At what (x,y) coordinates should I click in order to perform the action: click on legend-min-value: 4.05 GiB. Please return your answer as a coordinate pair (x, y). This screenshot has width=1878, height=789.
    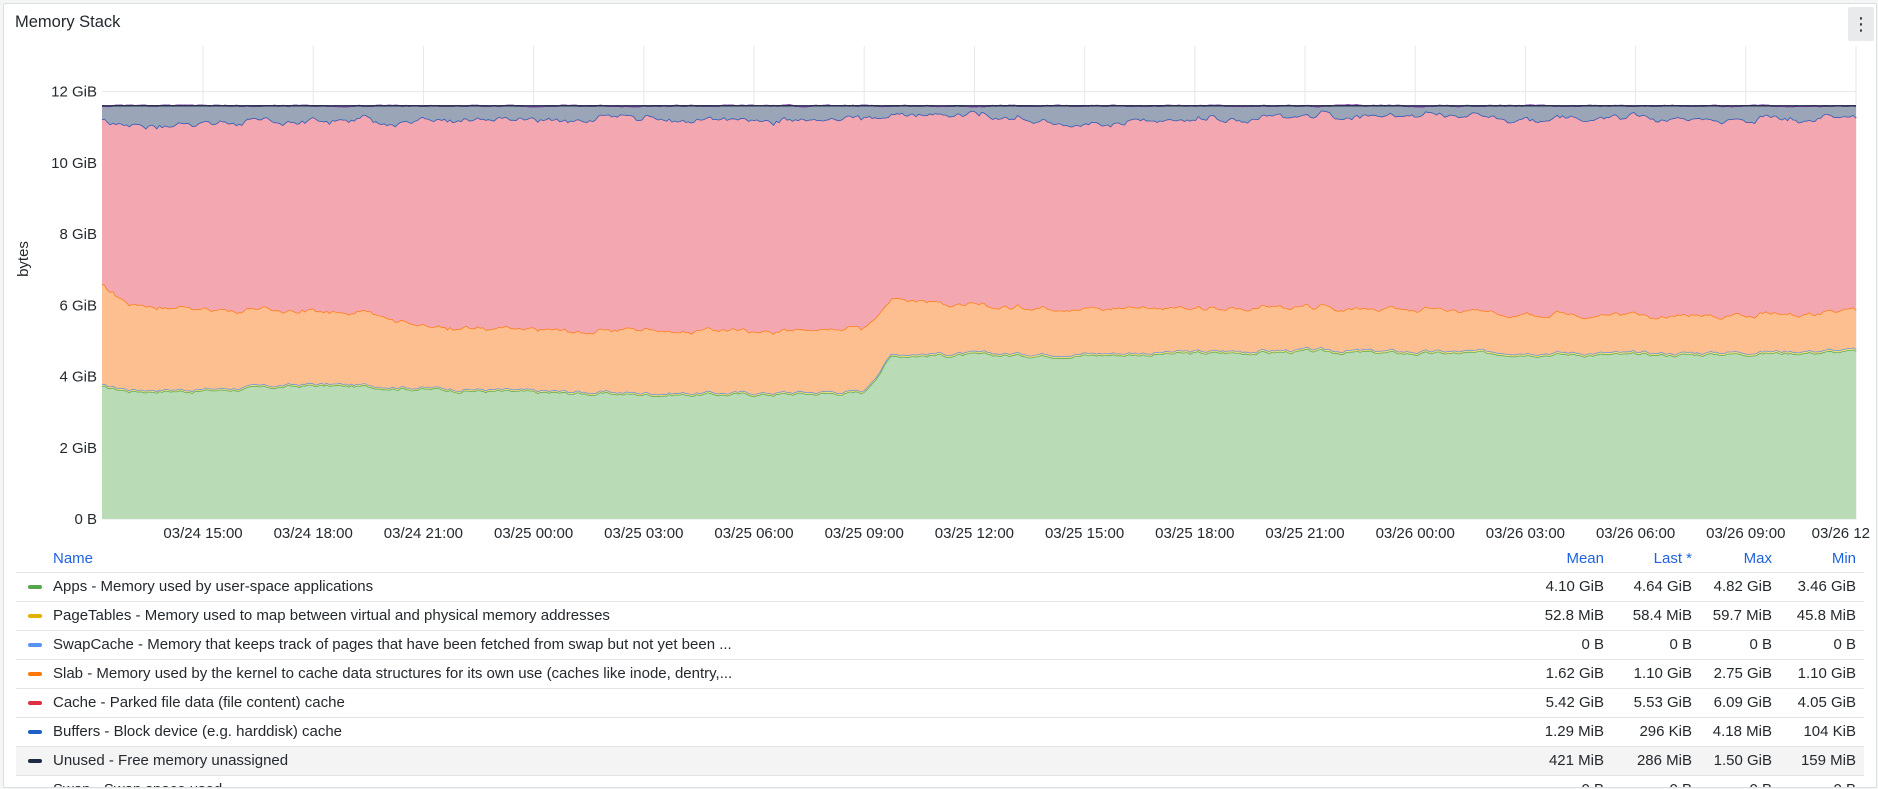
    Looking at the image, I should click on (1826, 702).